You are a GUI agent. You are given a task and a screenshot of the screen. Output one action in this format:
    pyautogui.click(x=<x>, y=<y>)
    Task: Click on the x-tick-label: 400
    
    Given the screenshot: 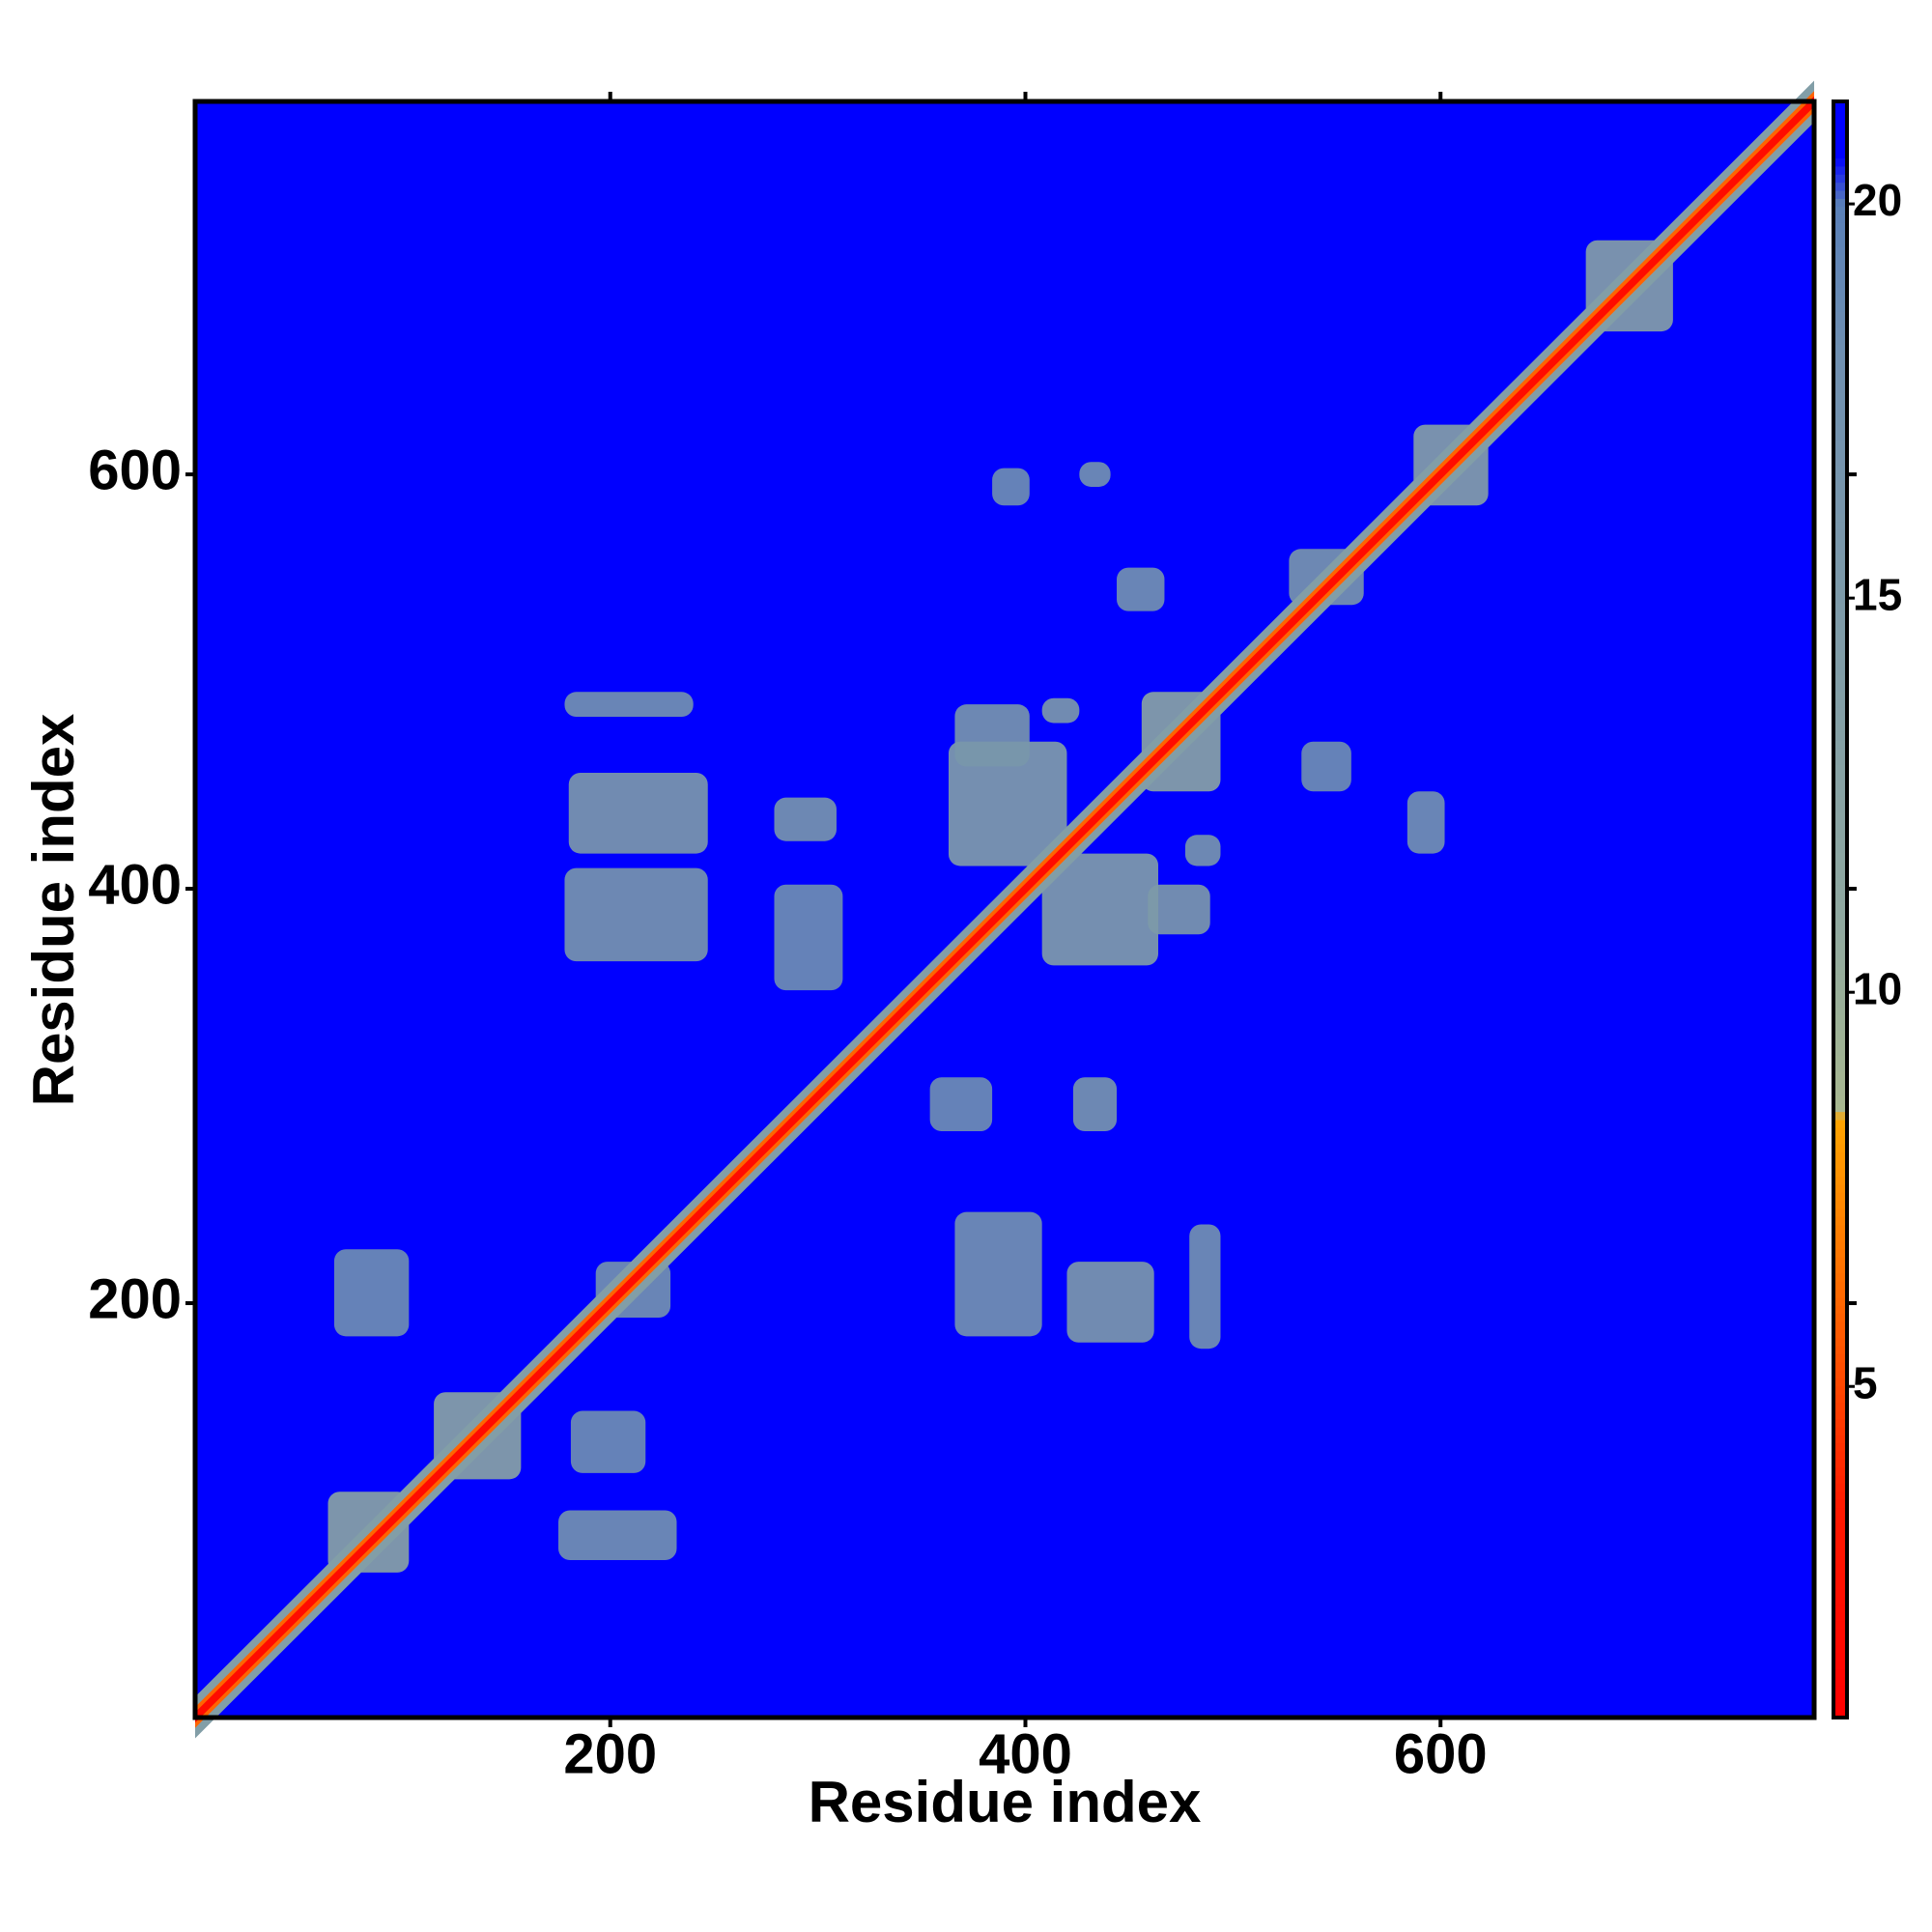 What is the action you would take?
    pyautogui.click(x=1025, y=1753)
    